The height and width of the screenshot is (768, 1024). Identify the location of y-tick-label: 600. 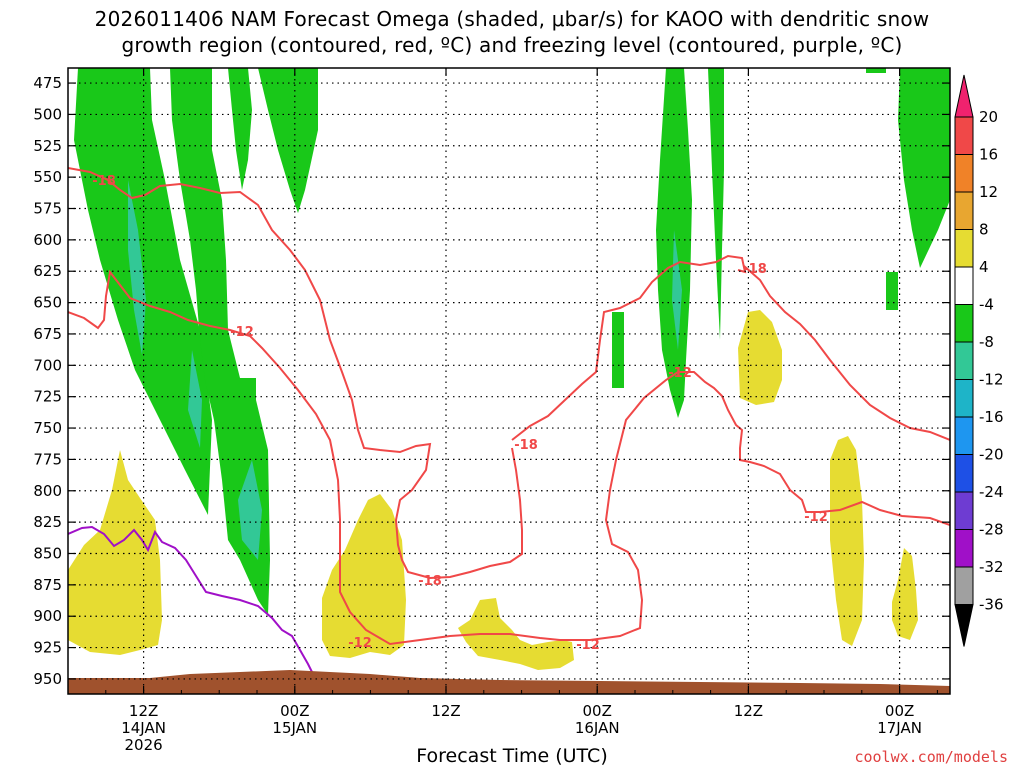
(47, 240).